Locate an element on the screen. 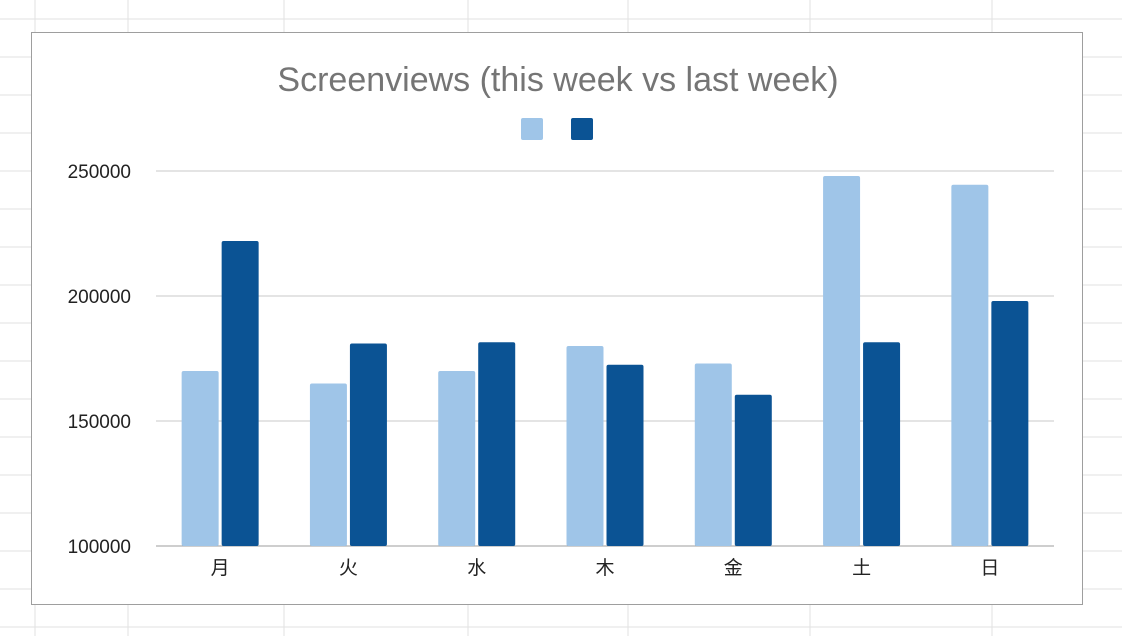  x-category-label: 水 is located at coordinates (476, 568).